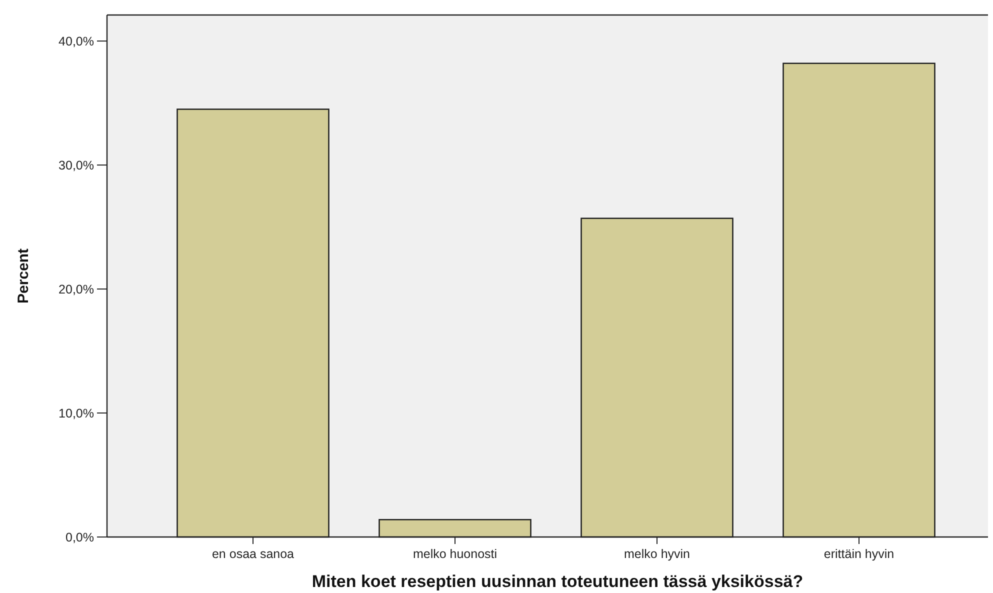  I want to click on y-tick-label: 0,0%, so click(80, 537).